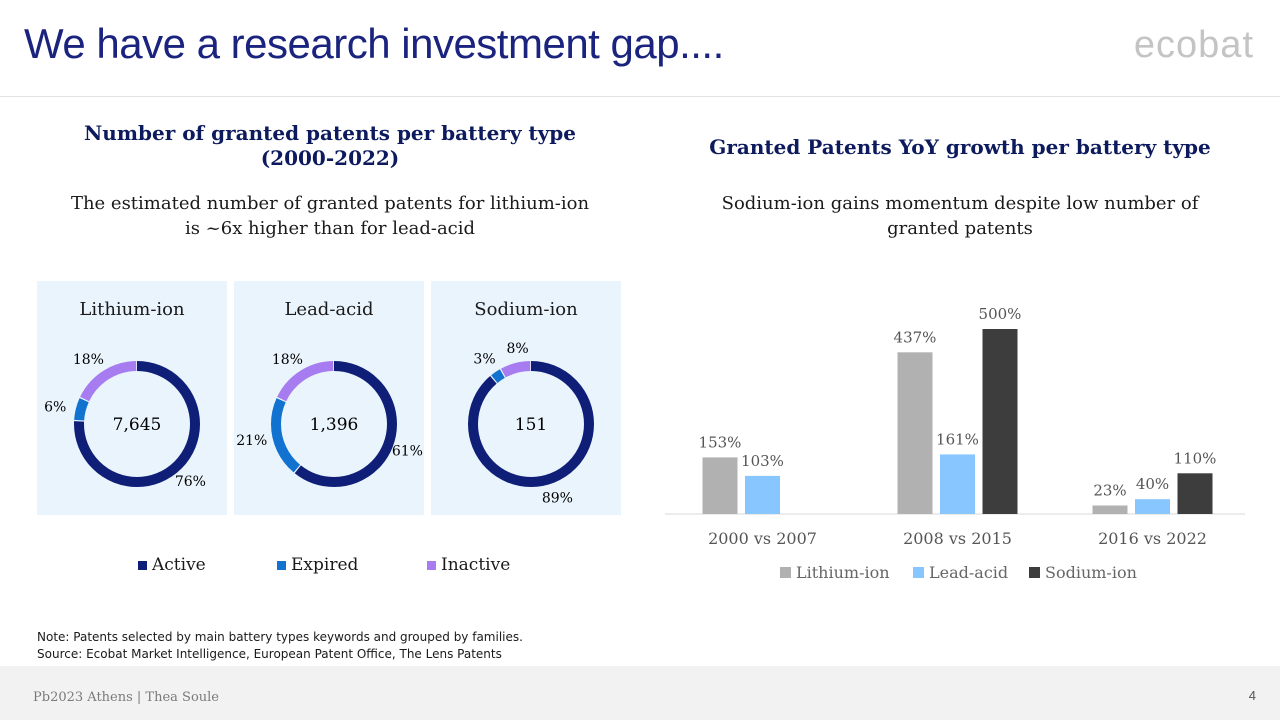 This screenshot has height=720, width=1280. Describe the element at coordinates (142, 565) in the screenshot. I see `legend-swatch-active` at that location.